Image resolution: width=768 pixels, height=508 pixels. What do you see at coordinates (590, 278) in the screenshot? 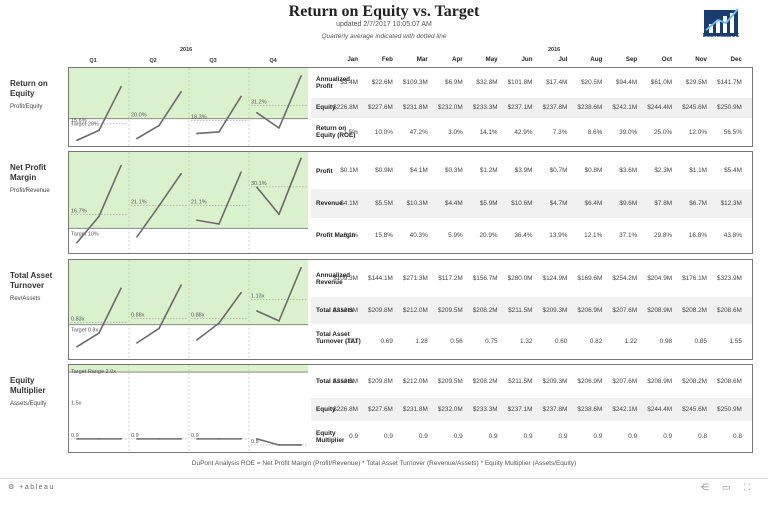
I see `metric-value-aug: $169.6M` at bounding box center [590, 278].